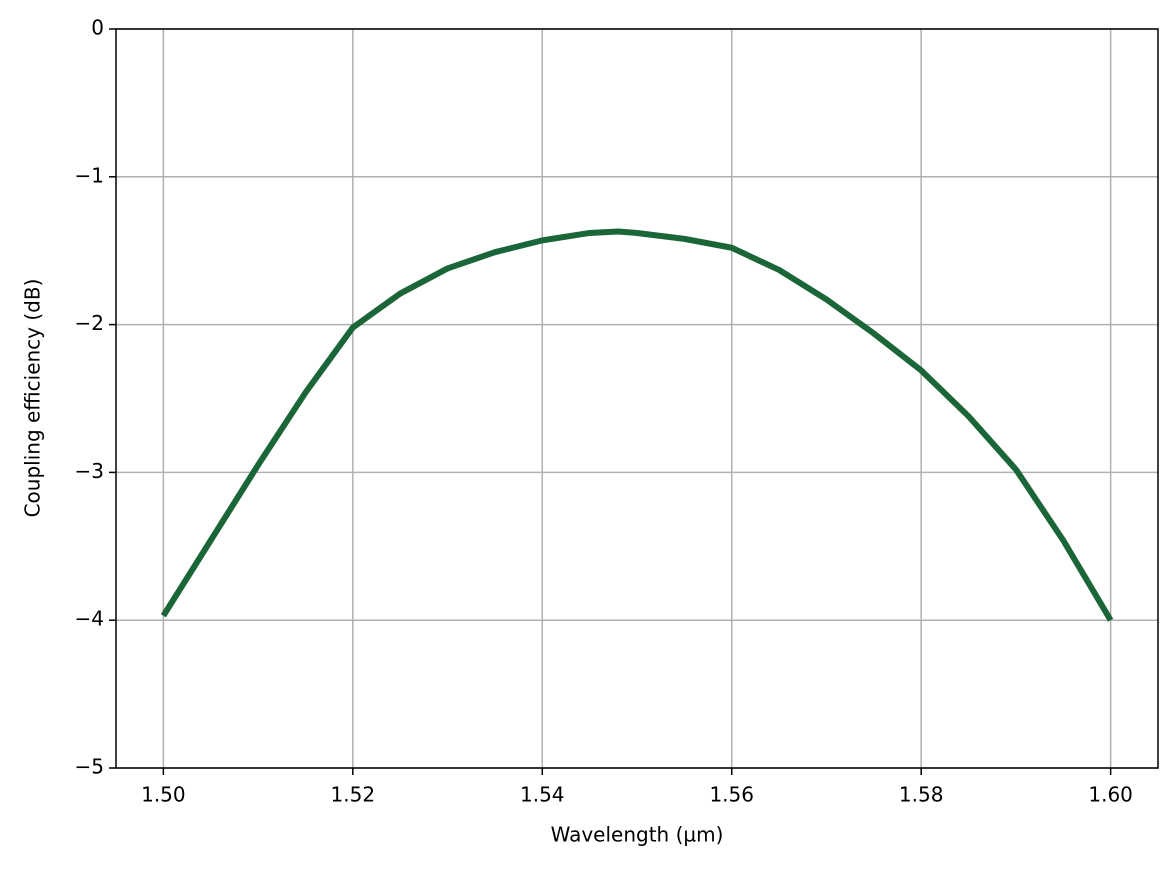 Image resolution: width=1176 pixels, height=871 pixels. Describe the element at coordinates (89, 471) in the screenshot. I see `y-tick-label: −3` at that location.